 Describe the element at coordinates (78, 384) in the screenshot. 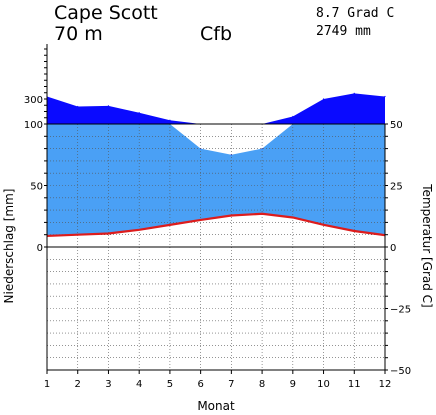

I see `month-tick-label: 2` at that location.